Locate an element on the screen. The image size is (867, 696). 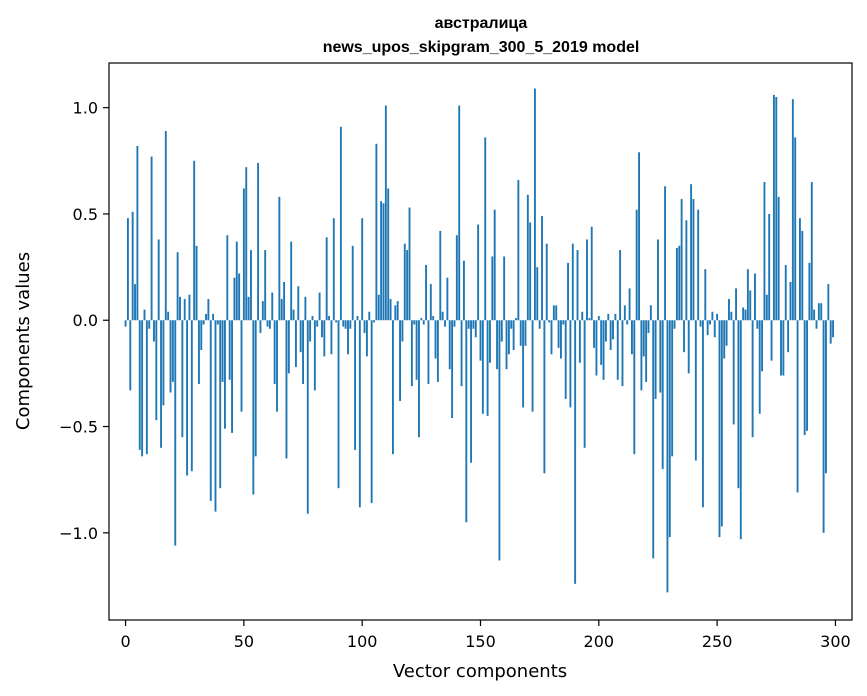
x-tick-label: 50 is located at coordinates (244, 641).